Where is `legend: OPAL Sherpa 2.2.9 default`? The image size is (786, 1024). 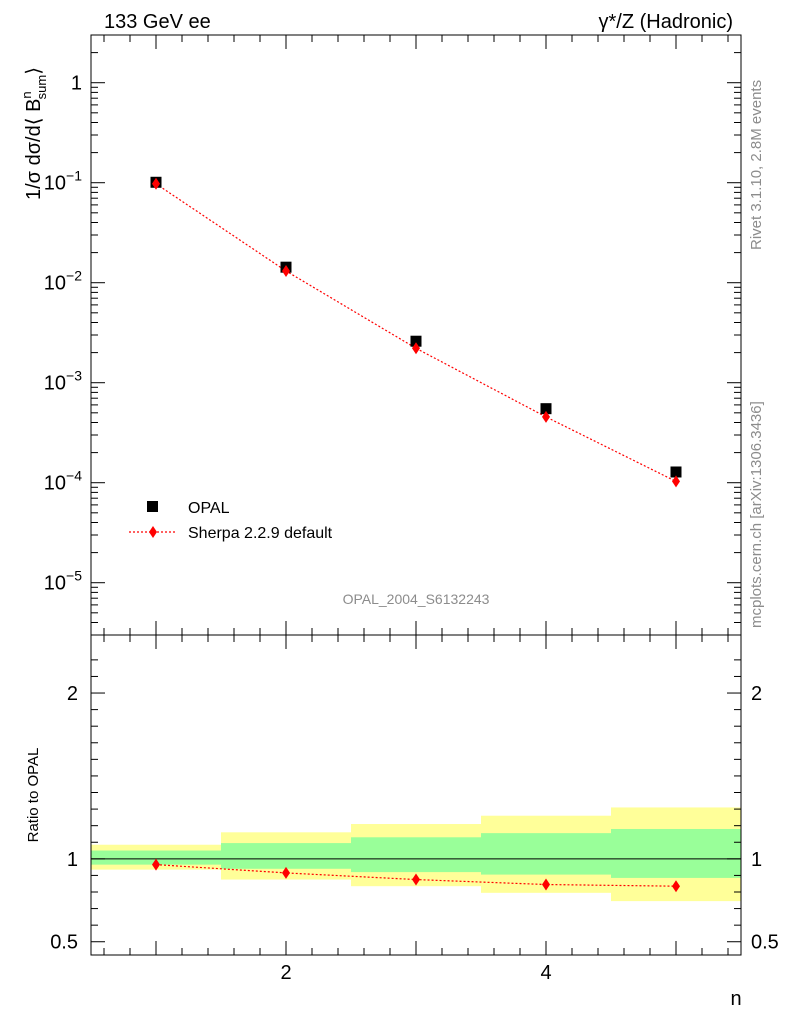
legend: OPAL Sherpa 2.2.9 default is located at coordinates (231, 521).